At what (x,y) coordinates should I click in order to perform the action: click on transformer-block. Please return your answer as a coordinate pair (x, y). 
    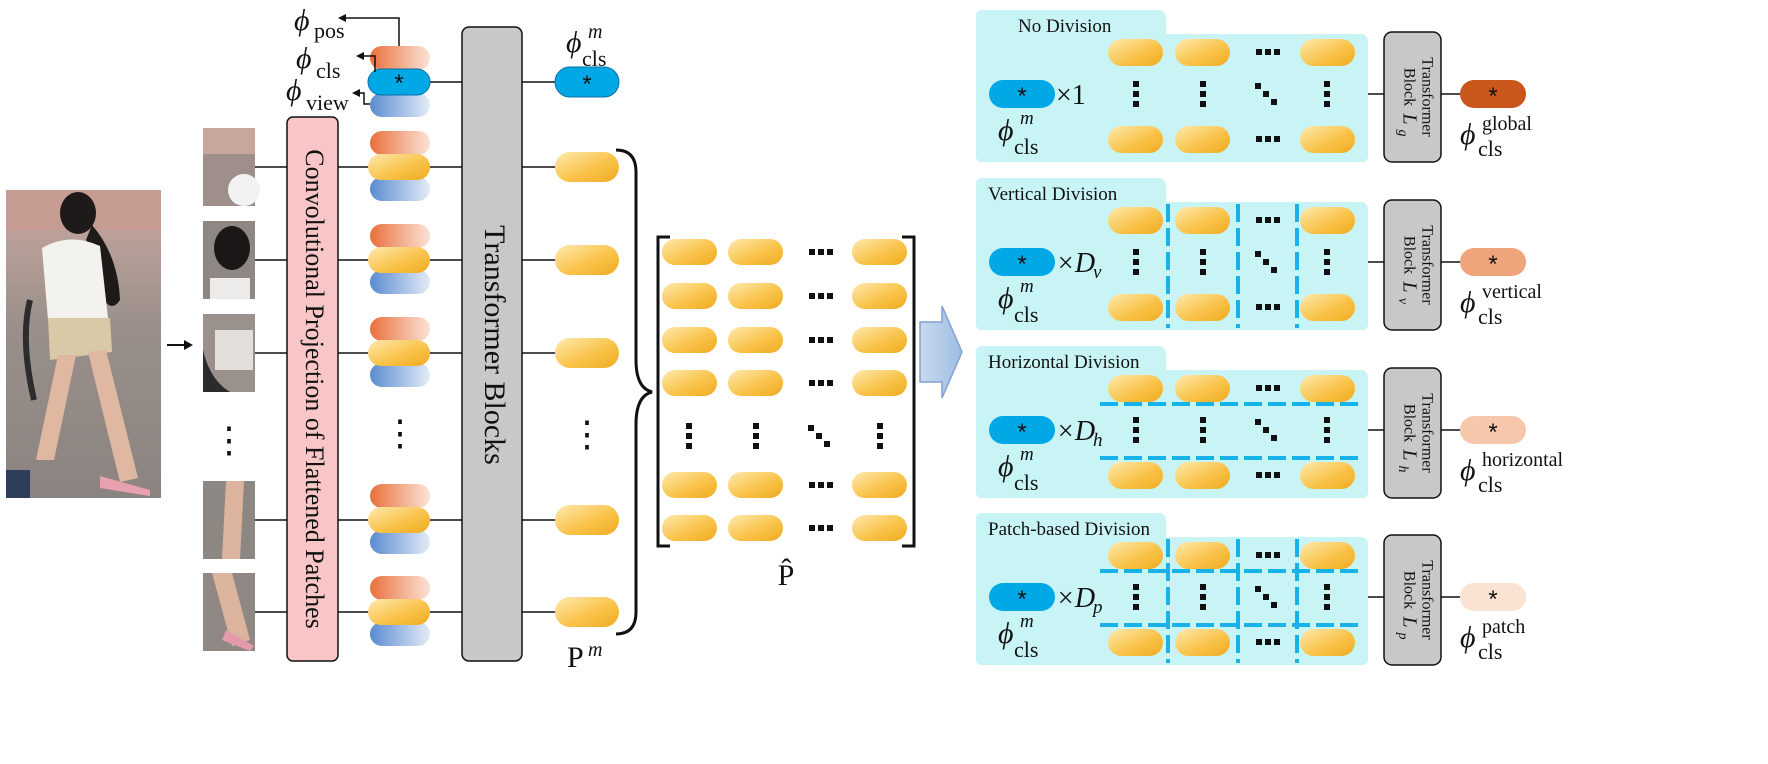
    Looking at the image, I should click on (1412, 265).